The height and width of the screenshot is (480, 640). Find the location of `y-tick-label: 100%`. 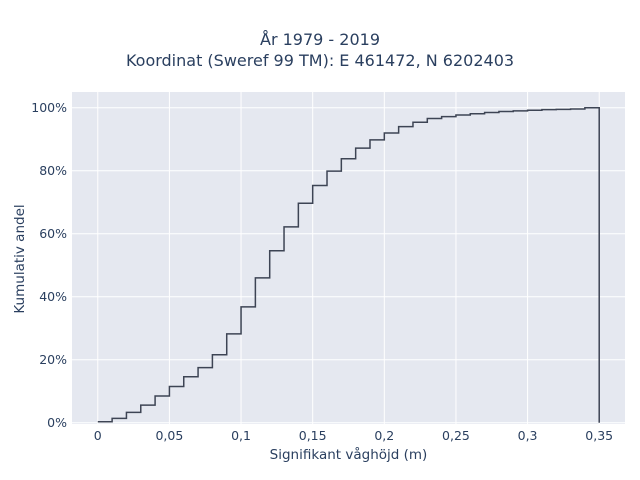

y-tick-label: 100% is located at coordinates (49, 107).